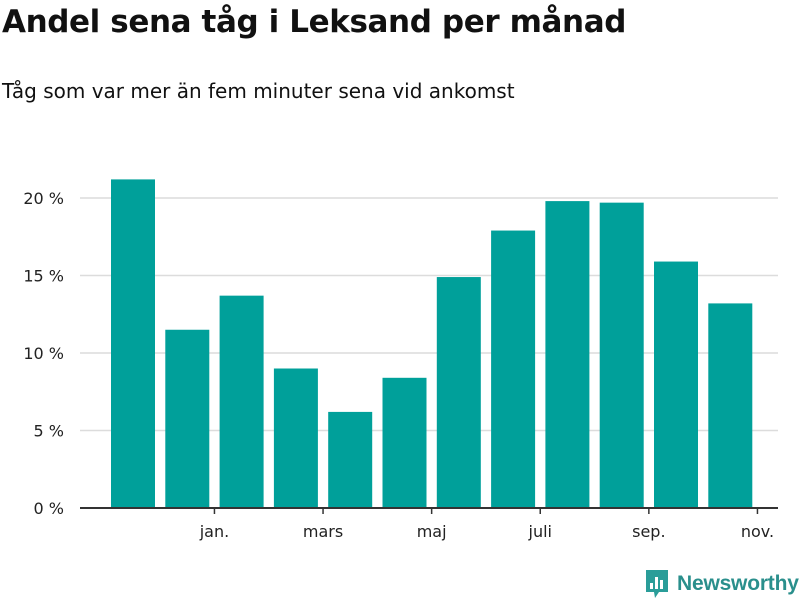 This screenshot has height=600, width=800. I want to click on newsworthy-brand: Newsworthy, so click(721, 584).